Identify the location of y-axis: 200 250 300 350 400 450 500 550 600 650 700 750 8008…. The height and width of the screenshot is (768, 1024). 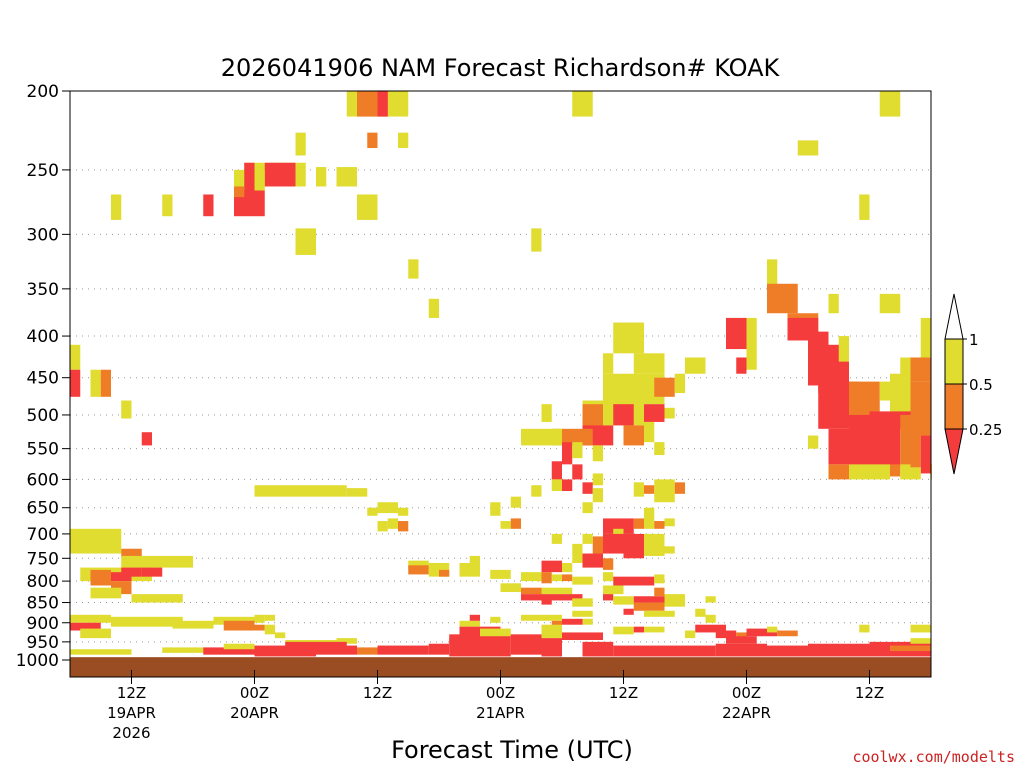
(43, 376).